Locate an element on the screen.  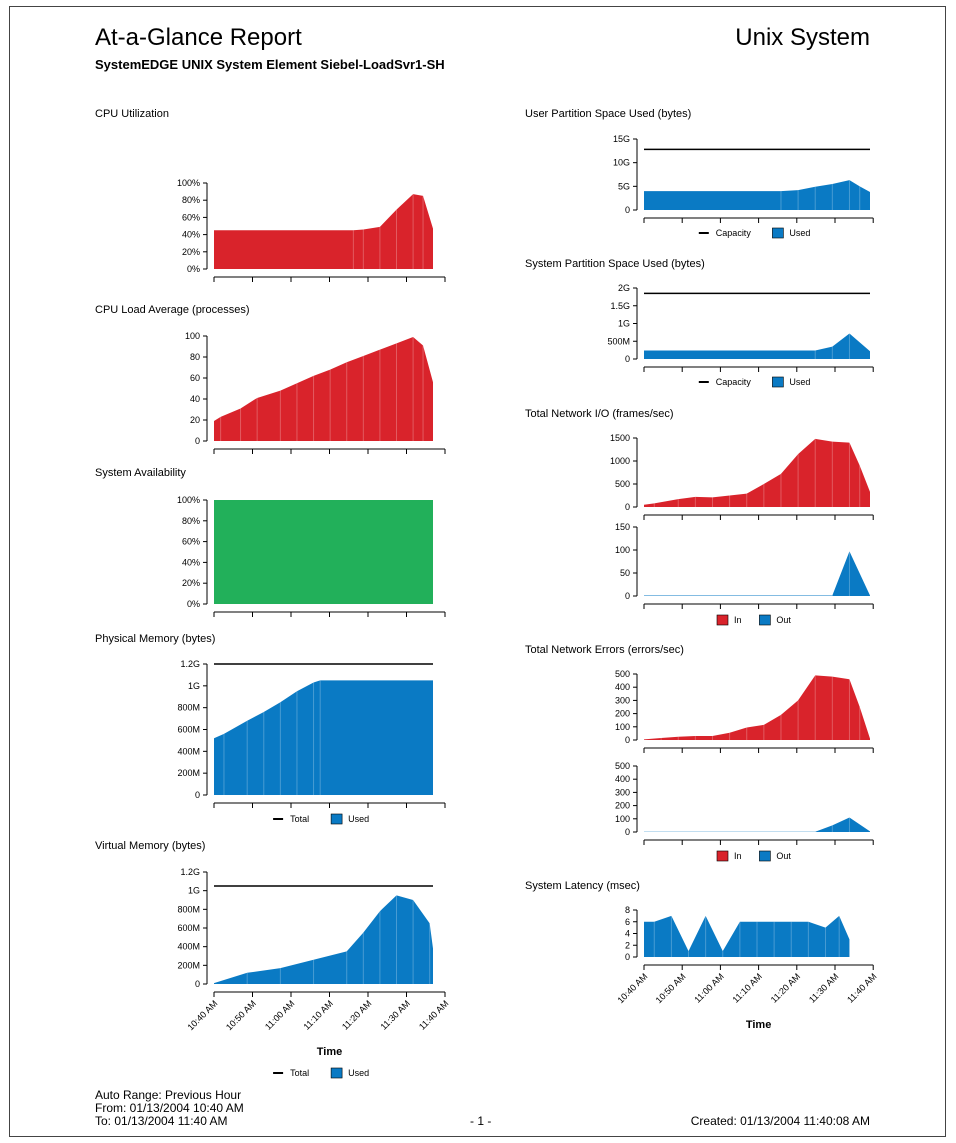
x-tick-label: 11:30 AM is located at coordinates (823, 987).